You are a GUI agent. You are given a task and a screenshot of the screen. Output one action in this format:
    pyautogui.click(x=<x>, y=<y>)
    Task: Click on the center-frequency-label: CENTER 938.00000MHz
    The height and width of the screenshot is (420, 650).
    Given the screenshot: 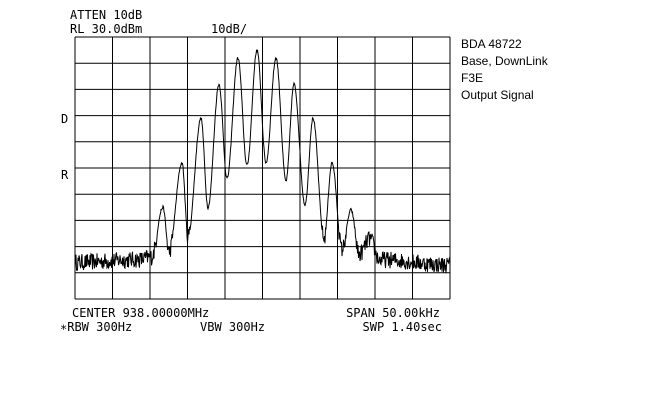 What is the action you would take?
    pyautogui.click(x=140, y=313)
    